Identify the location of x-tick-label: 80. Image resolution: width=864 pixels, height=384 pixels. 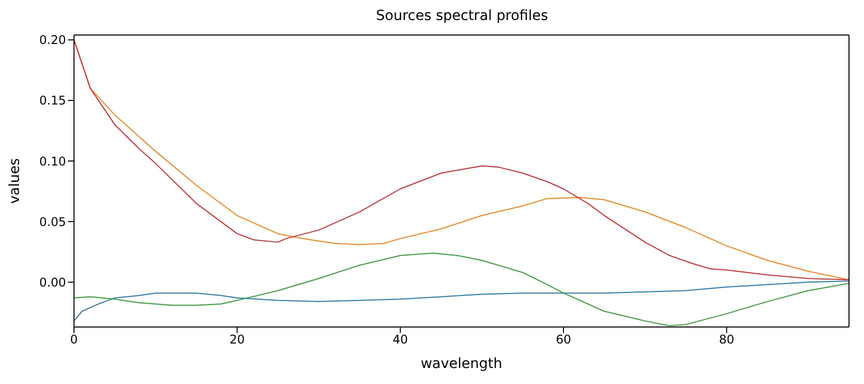
(726, 339).